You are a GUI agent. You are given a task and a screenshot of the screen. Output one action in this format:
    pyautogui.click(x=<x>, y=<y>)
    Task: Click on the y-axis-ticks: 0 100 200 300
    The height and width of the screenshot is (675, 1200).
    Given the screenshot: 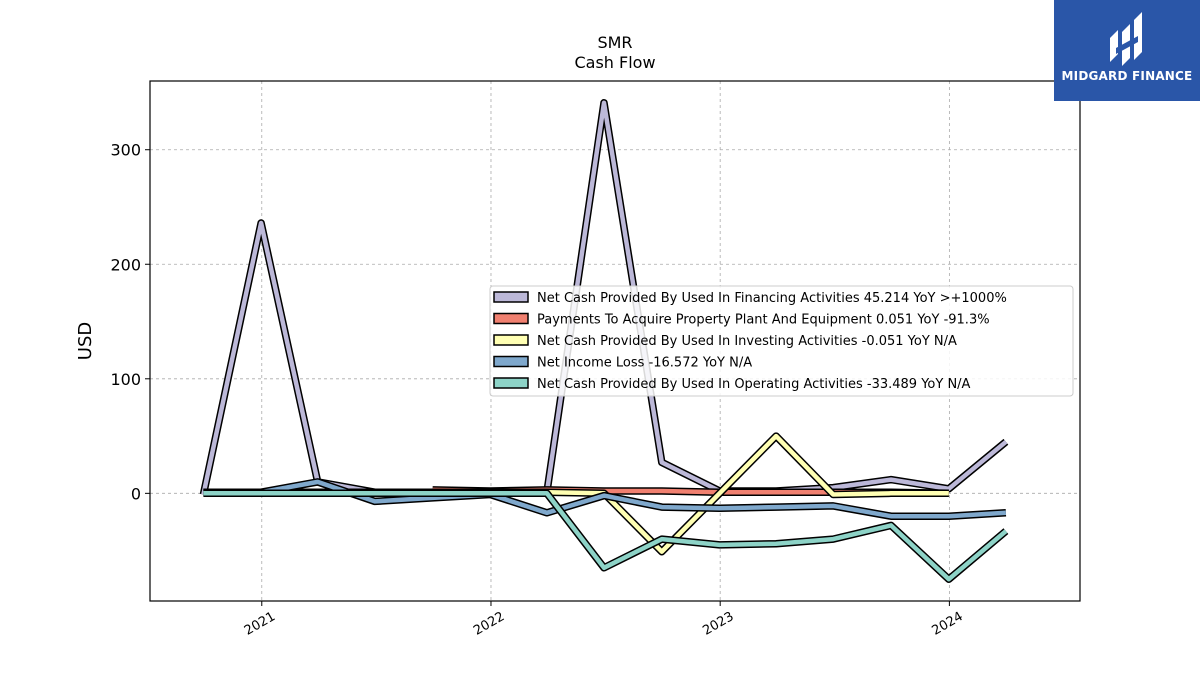 What is the action you would take?
    pyautogui.click(x=130, y=322)
    